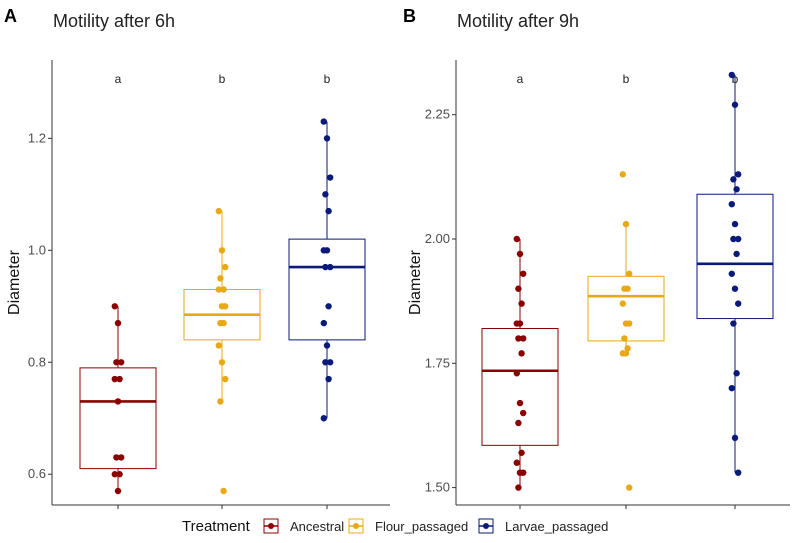 The image size is (800, 543). I want to click on legend-label: Larvae_passaged, so click(556, 526).